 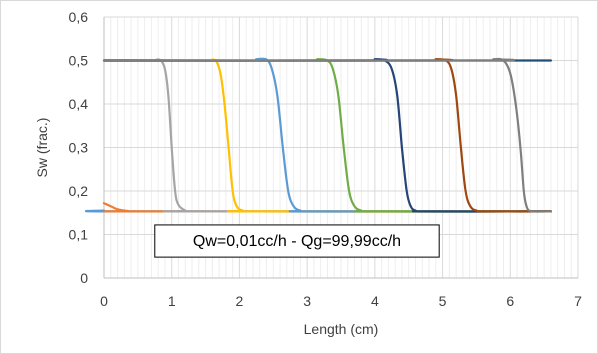 I want to click on x-tick-label: 0, so click(x=104, y=301).